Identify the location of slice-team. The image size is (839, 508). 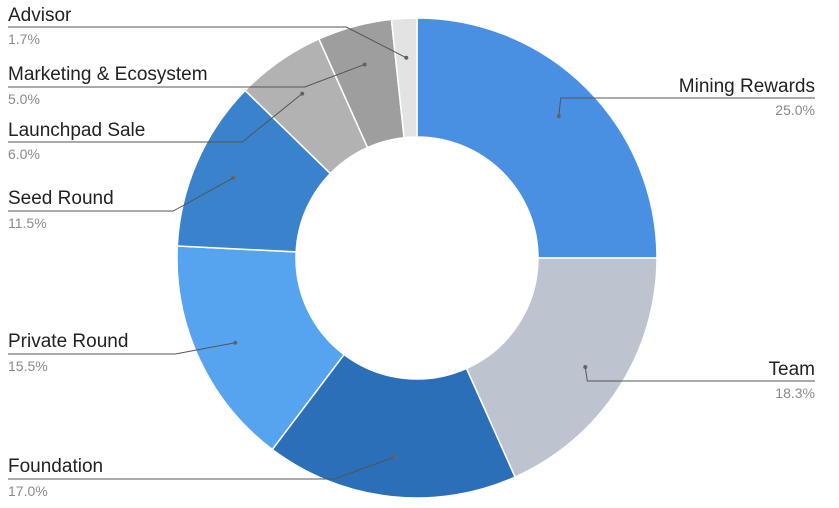
(561, 368).